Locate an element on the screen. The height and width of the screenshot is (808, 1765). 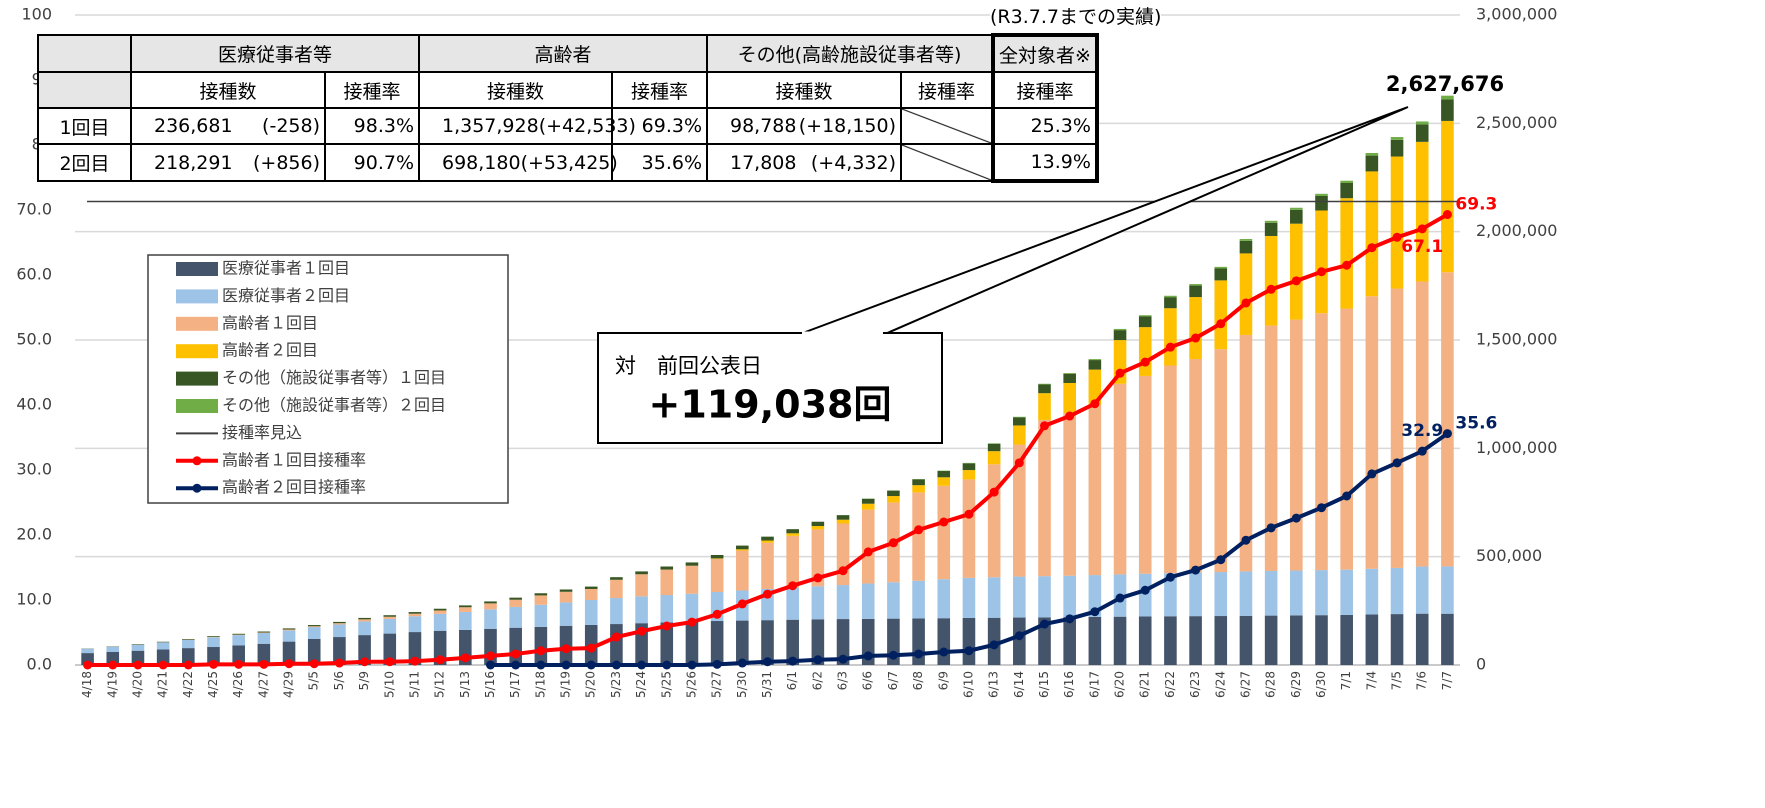
y-tick-label: 70.0 is located at coordinates (34, 209).